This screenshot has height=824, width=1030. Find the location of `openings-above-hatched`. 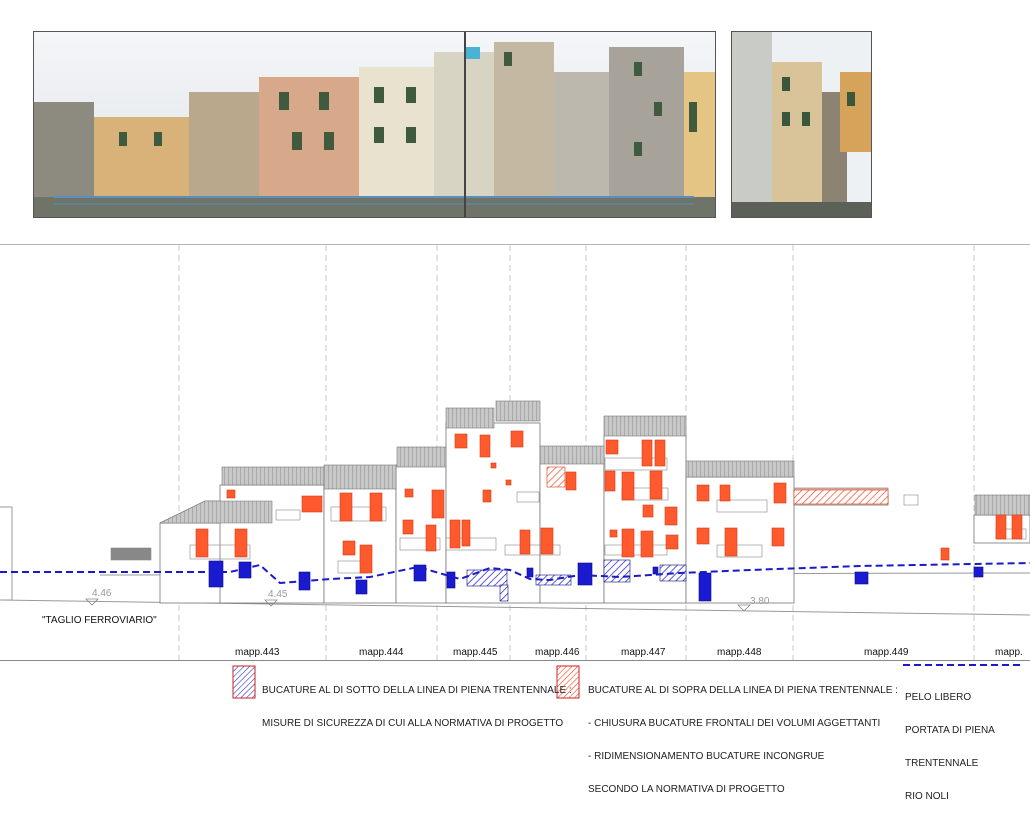

openings-above-hatched is located at coordinates (717, 485).